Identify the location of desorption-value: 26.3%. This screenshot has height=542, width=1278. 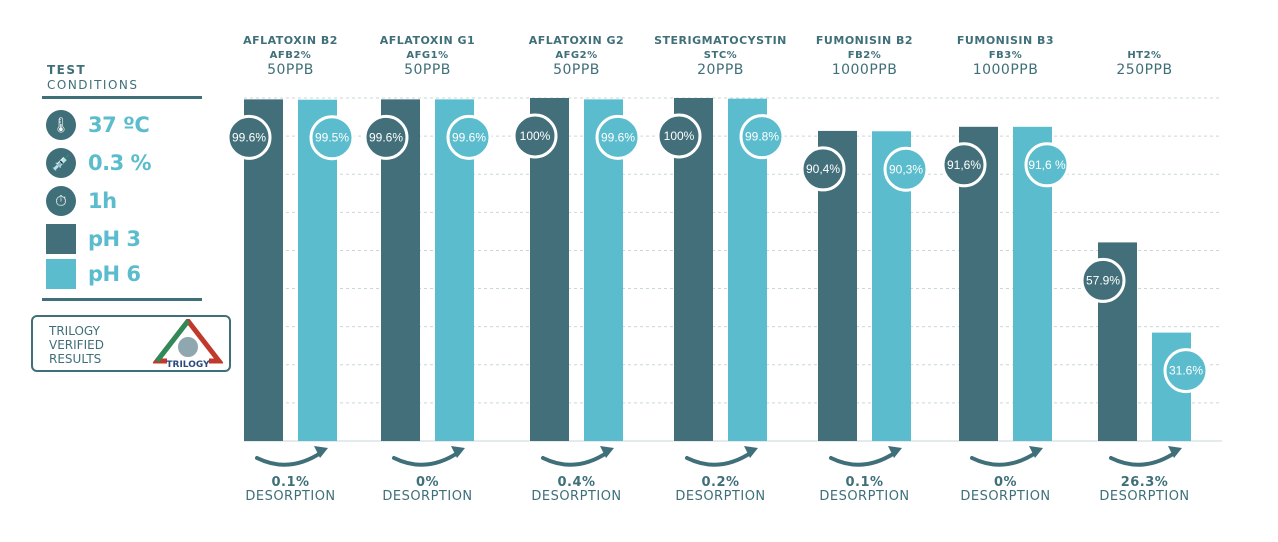
(1145, 482).